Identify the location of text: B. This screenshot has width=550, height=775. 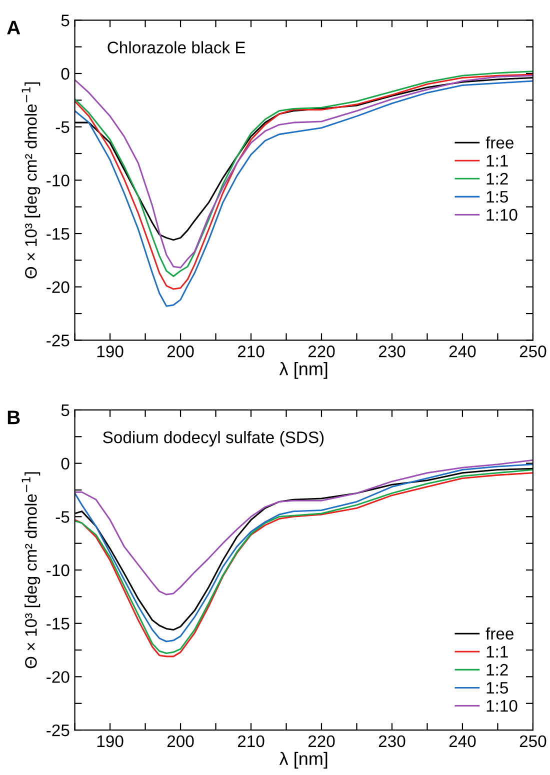
(14, 417).